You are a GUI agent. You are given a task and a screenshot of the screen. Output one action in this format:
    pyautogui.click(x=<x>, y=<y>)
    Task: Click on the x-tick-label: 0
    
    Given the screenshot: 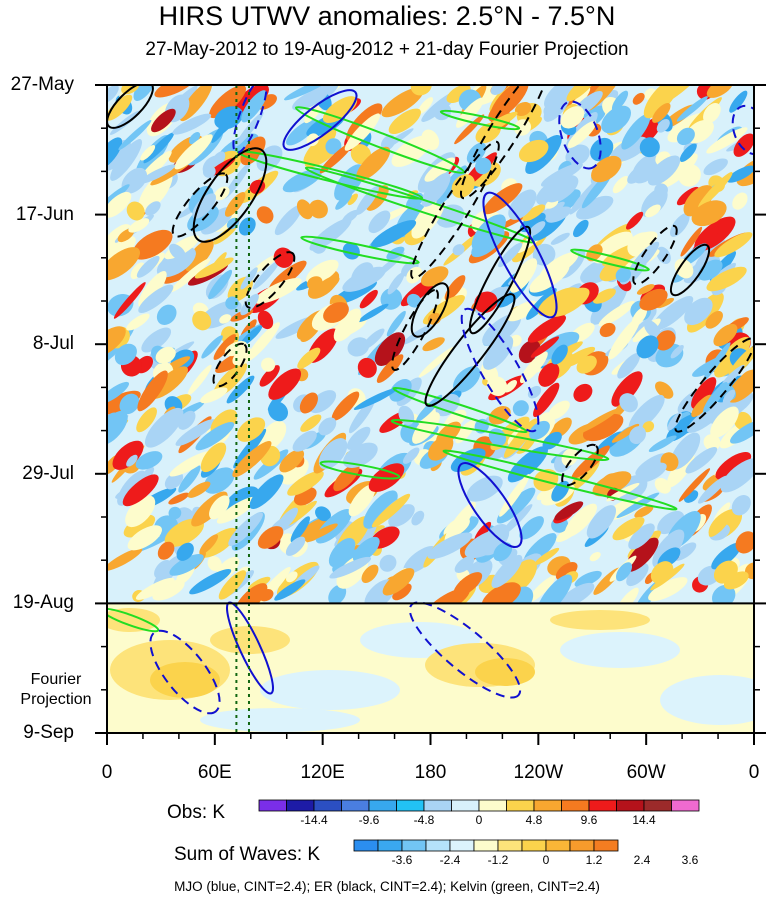 What is the action you would take?
    pyautogui.click(x=754, y=772)
    